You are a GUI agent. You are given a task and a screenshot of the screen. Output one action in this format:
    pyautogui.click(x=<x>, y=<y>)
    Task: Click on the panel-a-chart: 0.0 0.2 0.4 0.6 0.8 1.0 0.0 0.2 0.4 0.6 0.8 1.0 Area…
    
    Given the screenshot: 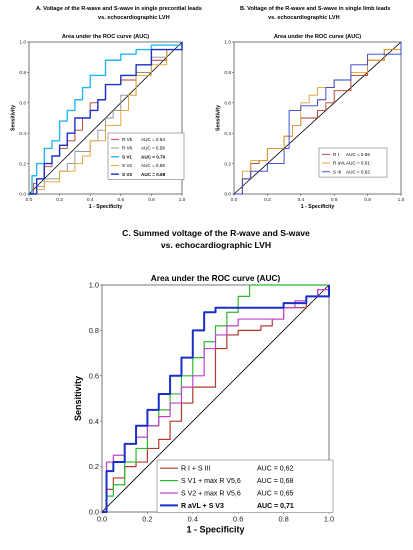 What is the action you would take?
    pyautogui.click(x=98, y=122)
    